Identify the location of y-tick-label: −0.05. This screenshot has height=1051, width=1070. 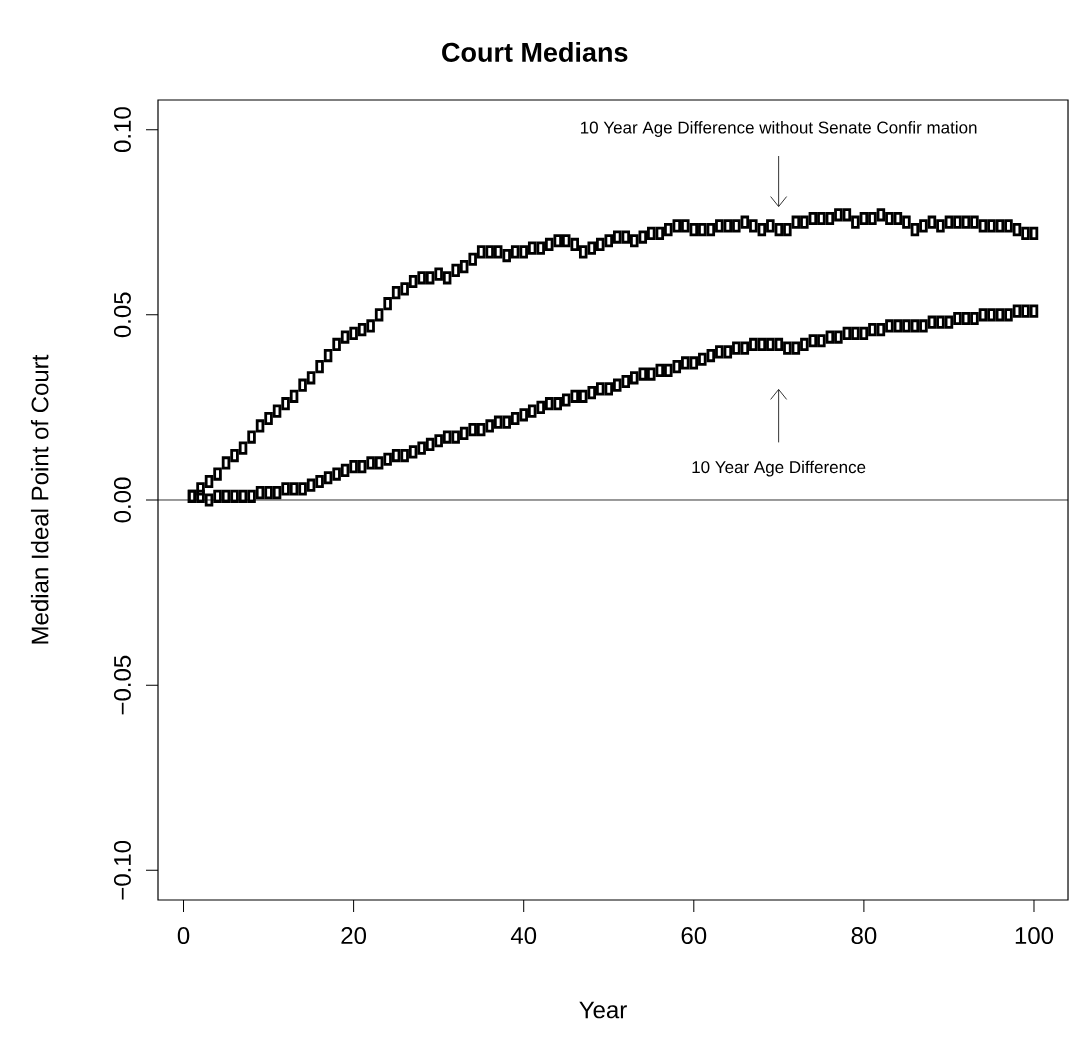
(122, 685).